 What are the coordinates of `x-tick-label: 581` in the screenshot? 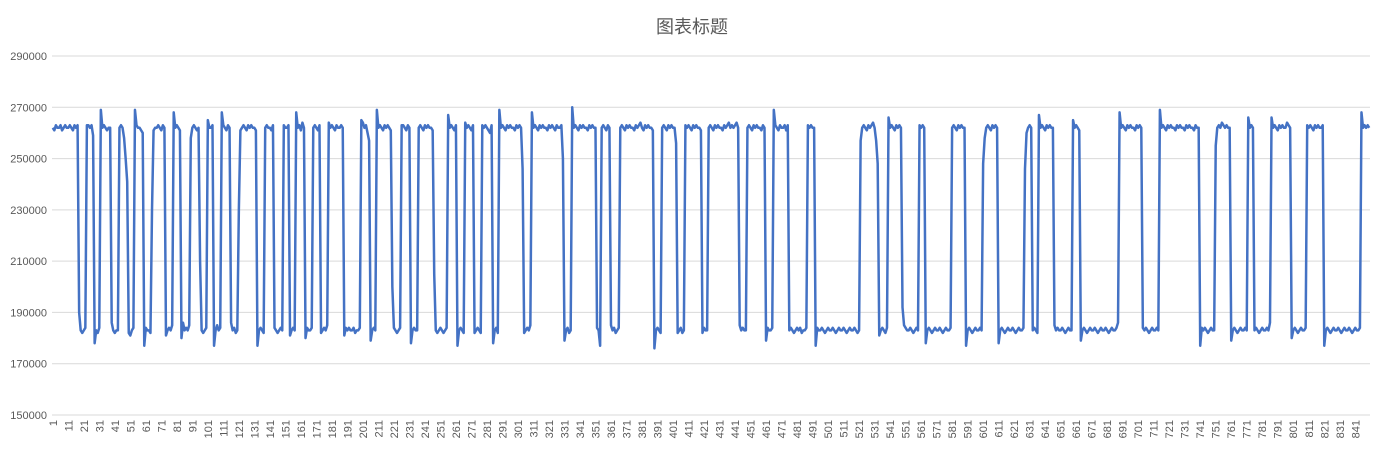 It's located at (953, 429).